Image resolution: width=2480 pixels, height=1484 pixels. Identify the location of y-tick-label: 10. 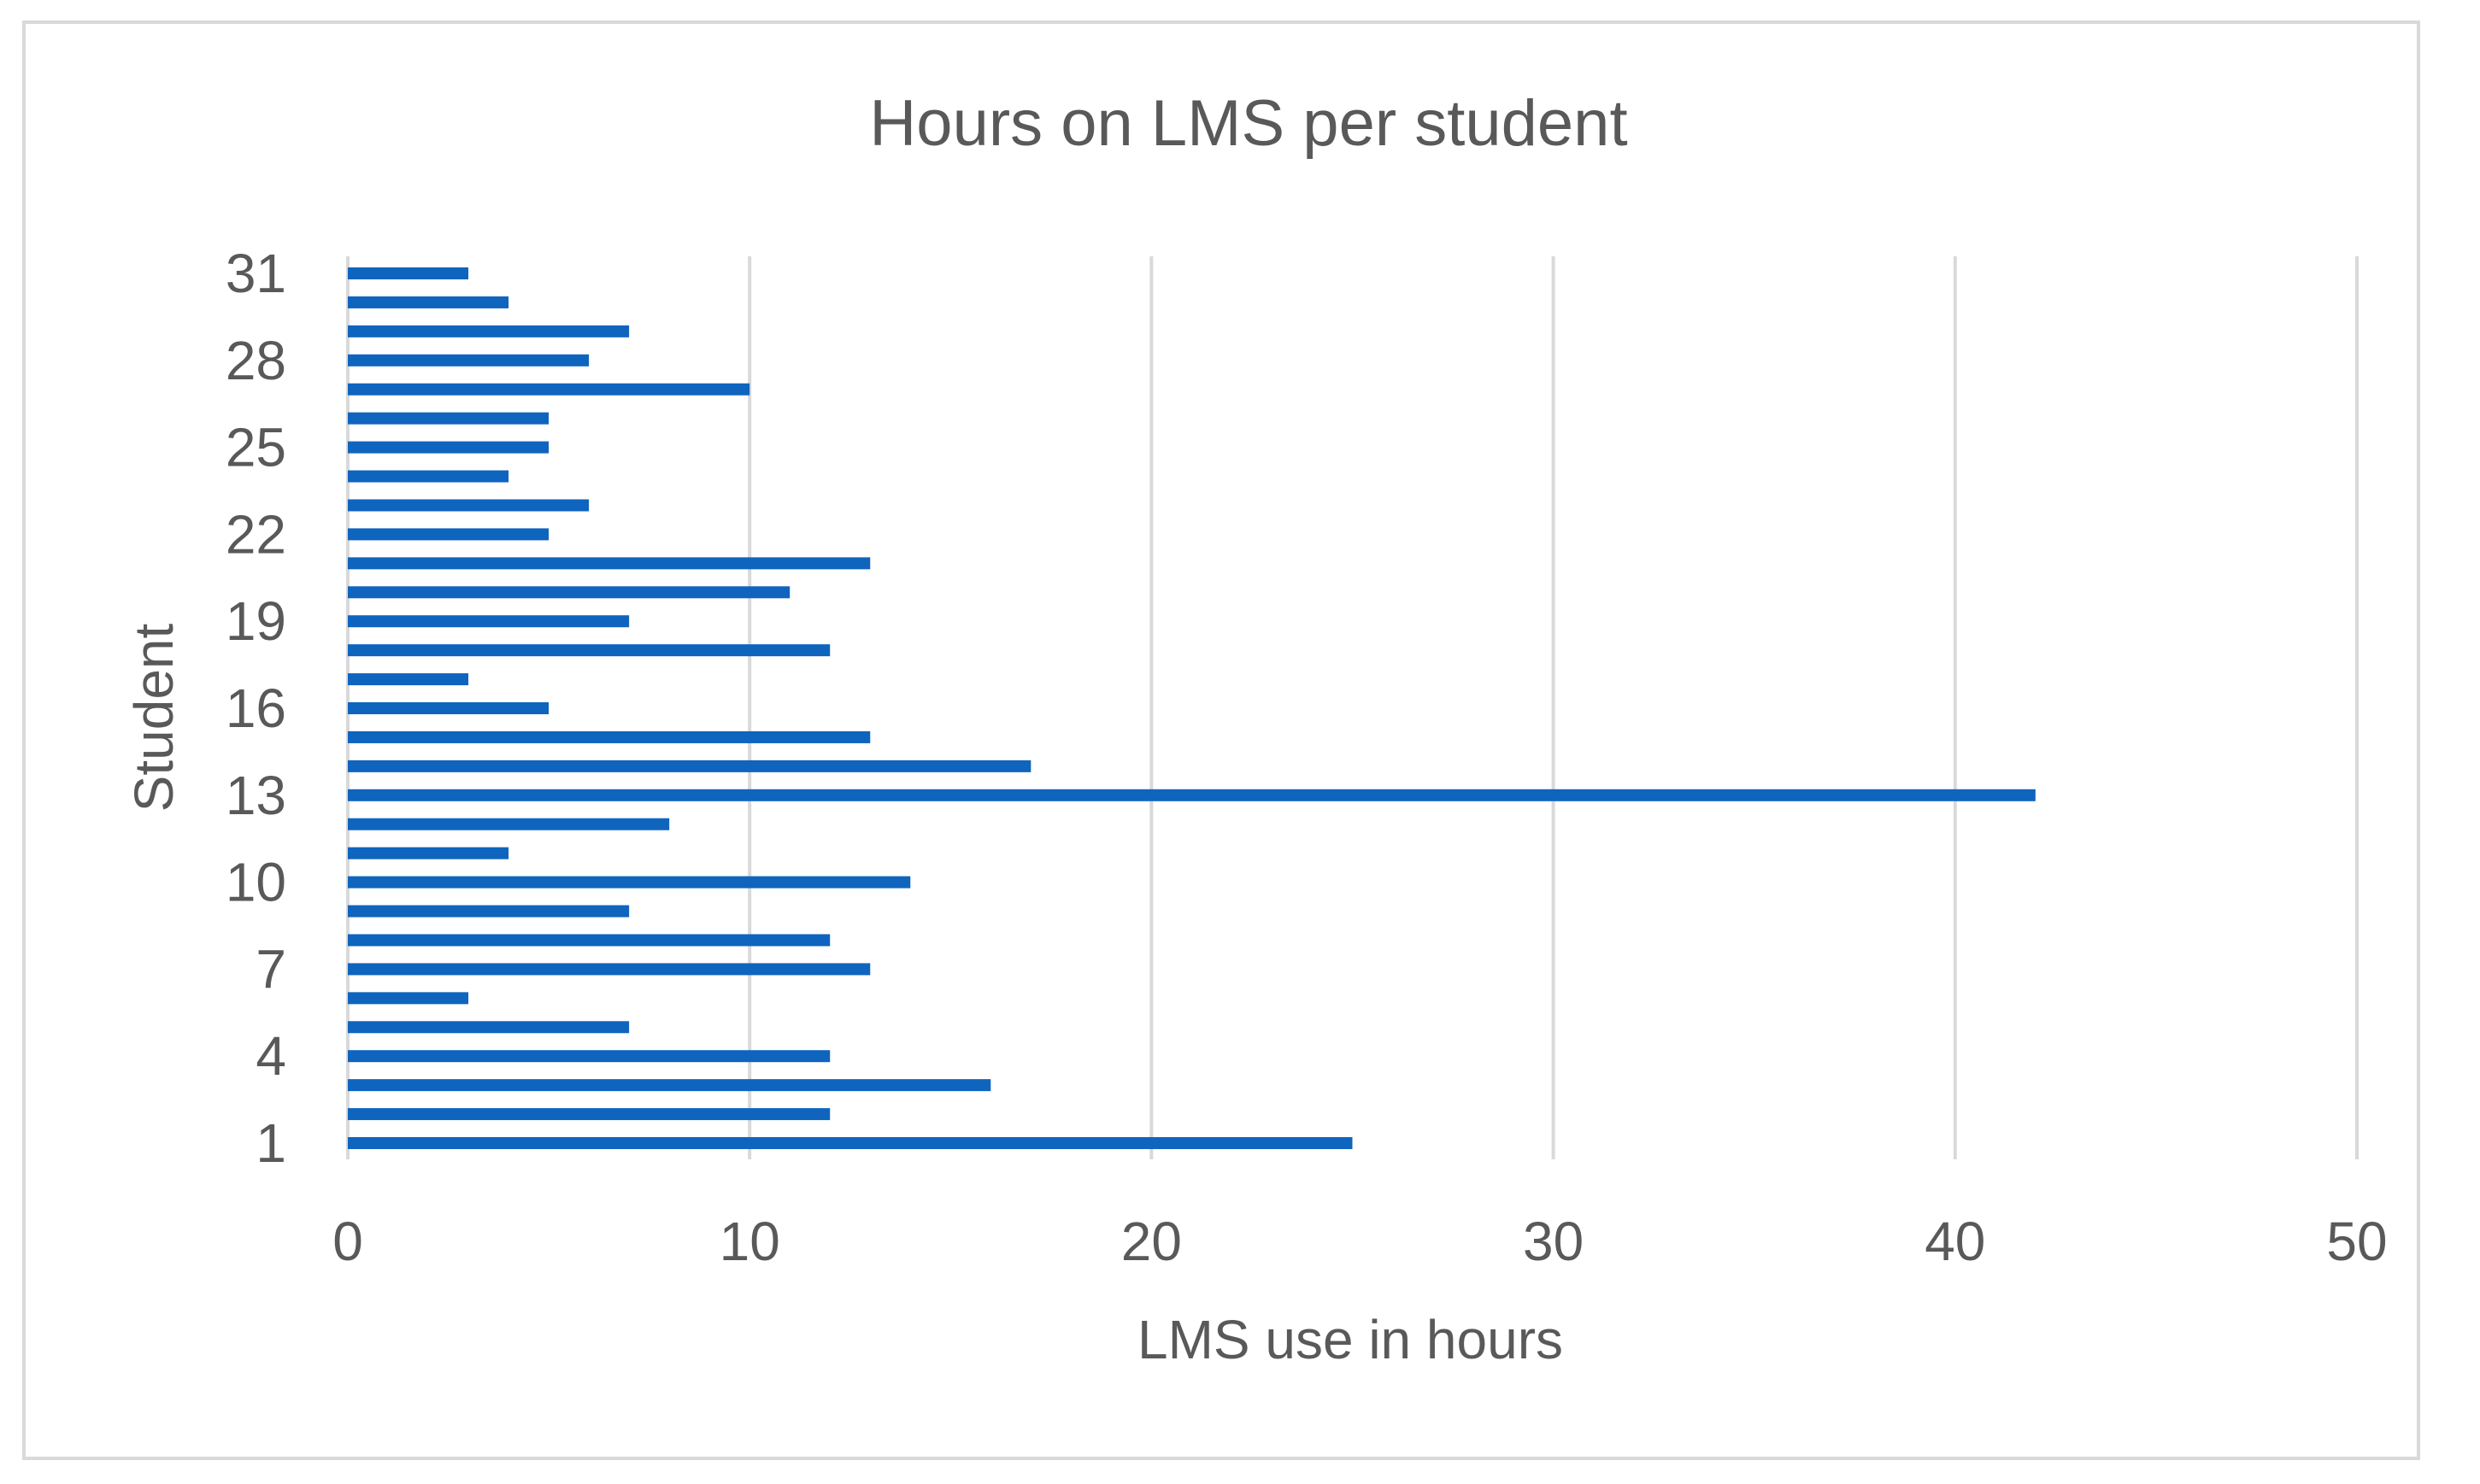
(256, 882).